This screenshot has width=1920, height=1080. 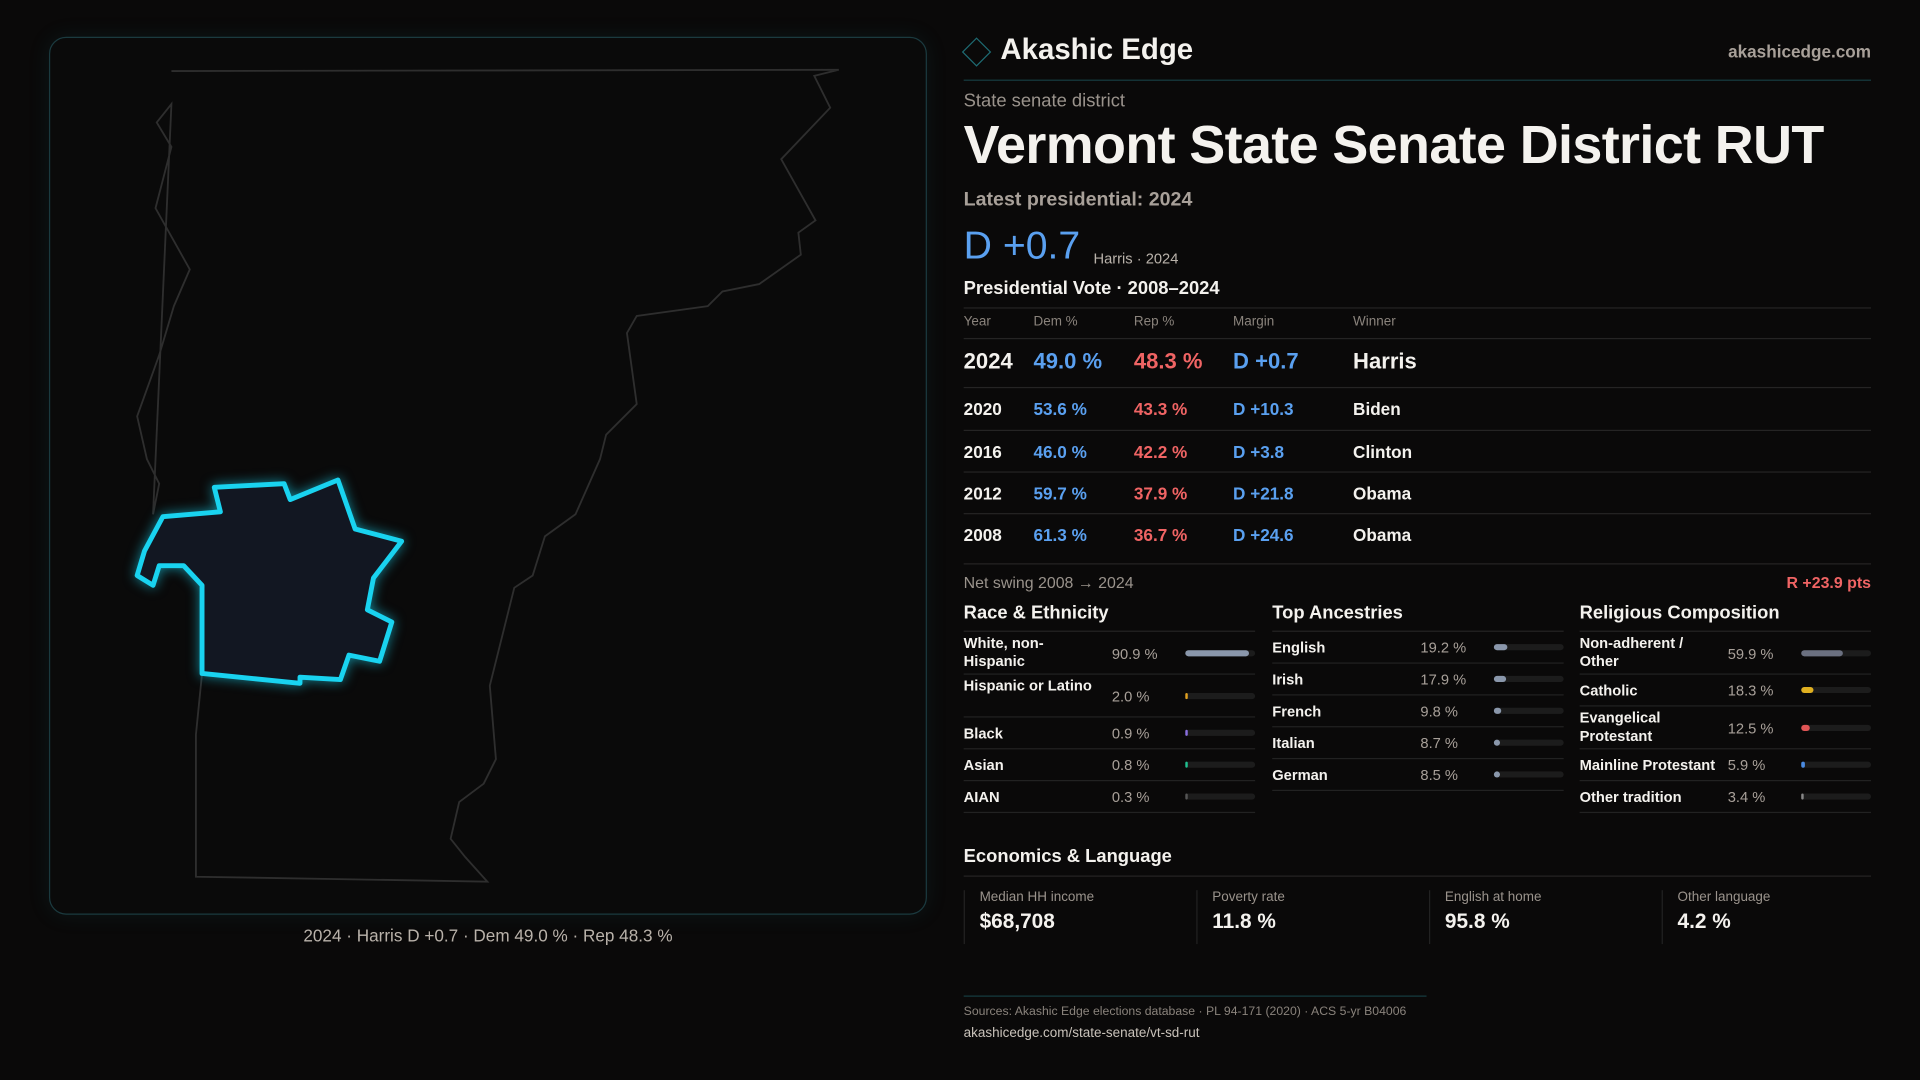 I want to click on religion-title: Religious Composition, so click(x=1725, y=617).